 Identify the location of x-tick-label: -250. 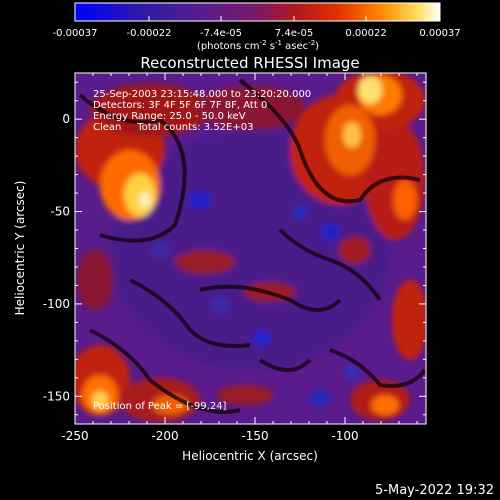
(74, 436).